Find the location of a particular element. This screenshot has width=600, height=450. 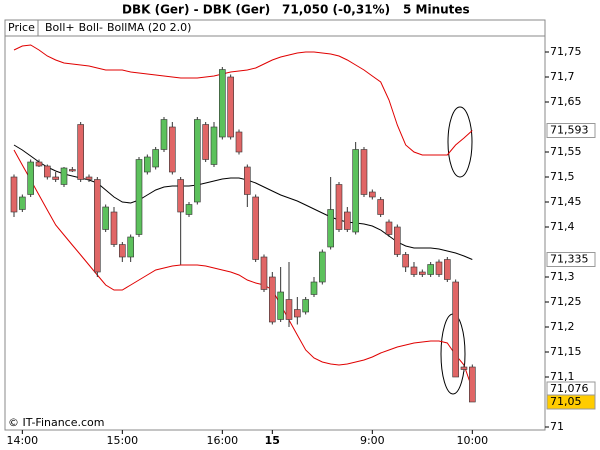

y-tick-label: 71 is located at coordinates (557, 426).